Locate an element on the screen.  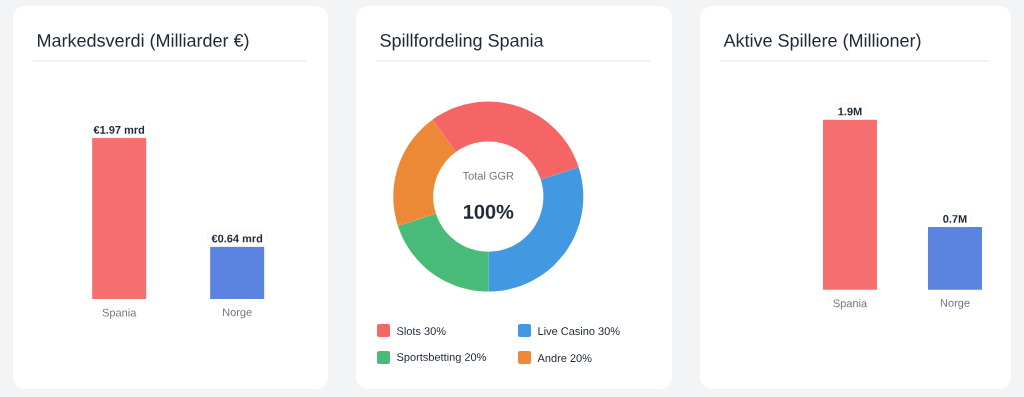
data-label: 0.7M is located at coordinates (955, 219).